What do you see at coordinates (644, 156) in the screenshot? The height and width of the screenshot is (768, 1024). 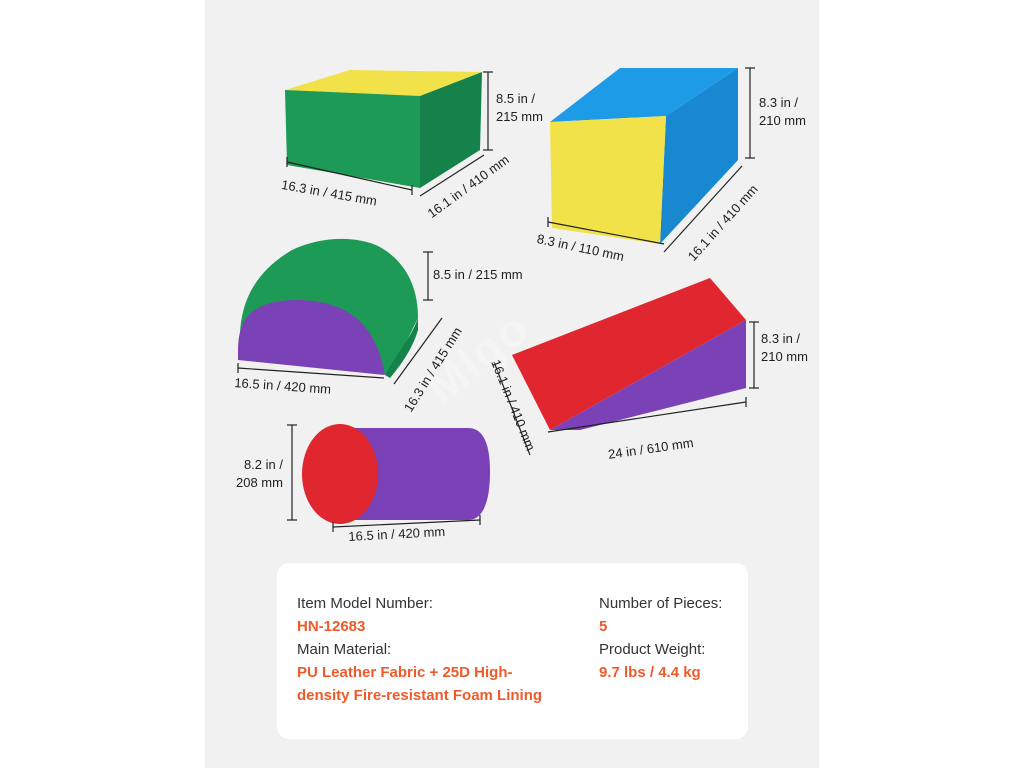 I see `block-piece` at bounding box center [644, 156].